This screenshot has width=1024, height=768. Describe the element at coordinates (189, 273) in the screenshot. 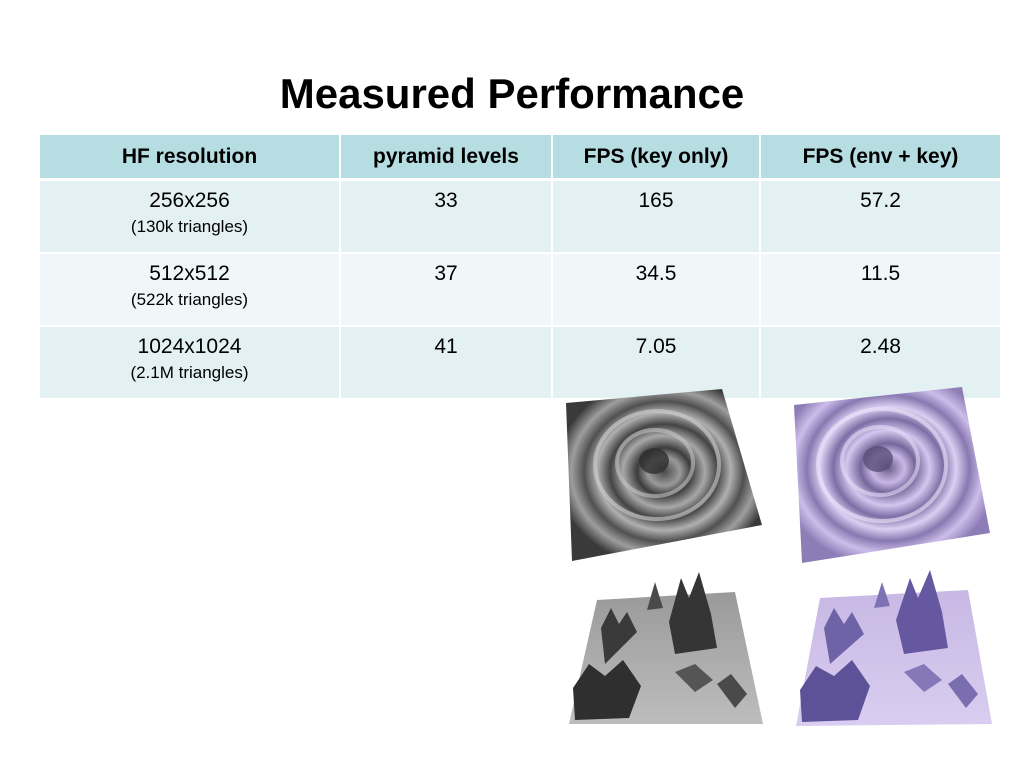

I see `resolution-value: 512x512` at that location.